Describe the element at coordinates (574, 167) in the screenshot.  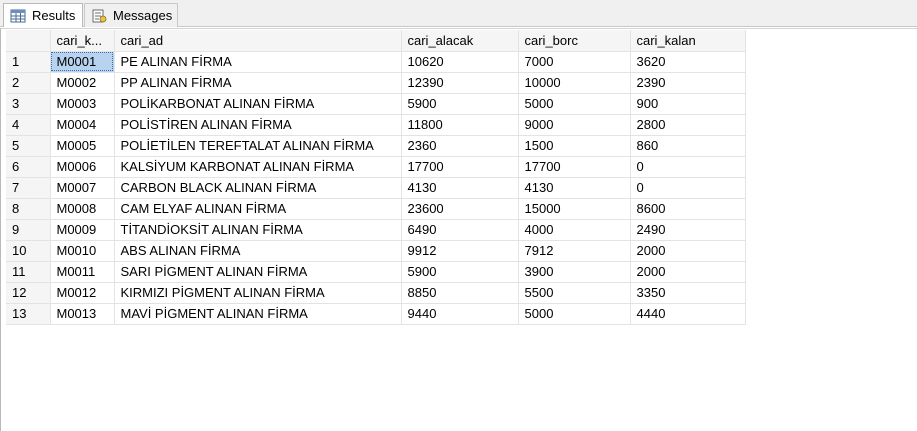
I see `cell-cari-borc: 17700` at that location.